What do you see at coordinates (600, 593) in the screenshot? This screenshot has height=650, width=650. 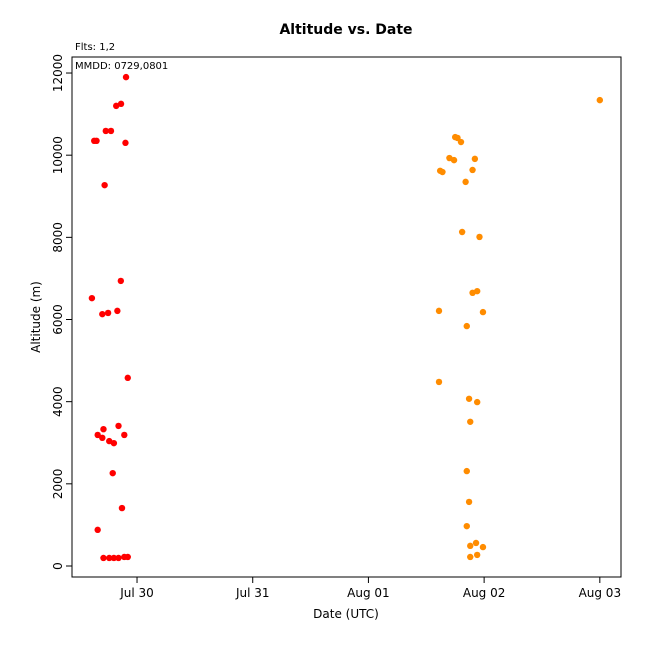 I see `x-tick-label: Aug 03` at bounding box center [600, 593].